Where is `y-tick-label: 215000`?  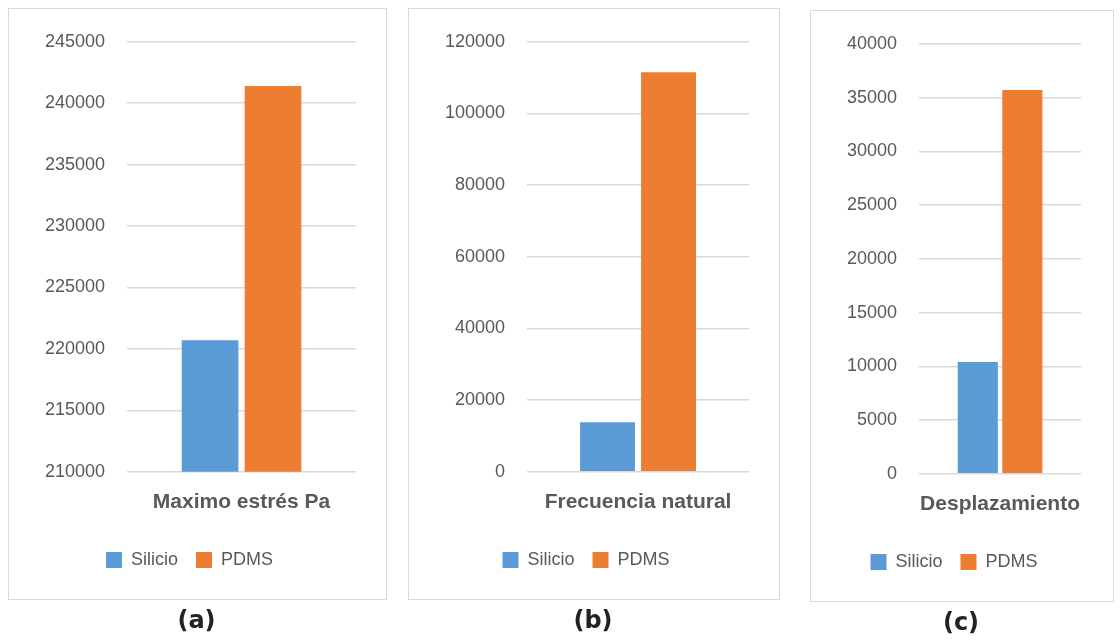 y-tick-label: 215000 is located at coordinates (75, 409).